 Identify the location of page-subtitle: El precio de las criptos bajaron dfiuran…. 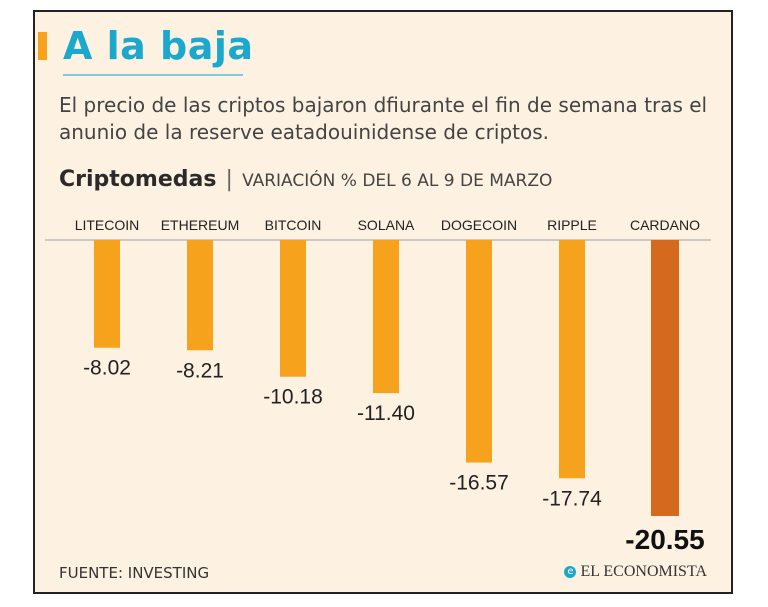
(383, 118).